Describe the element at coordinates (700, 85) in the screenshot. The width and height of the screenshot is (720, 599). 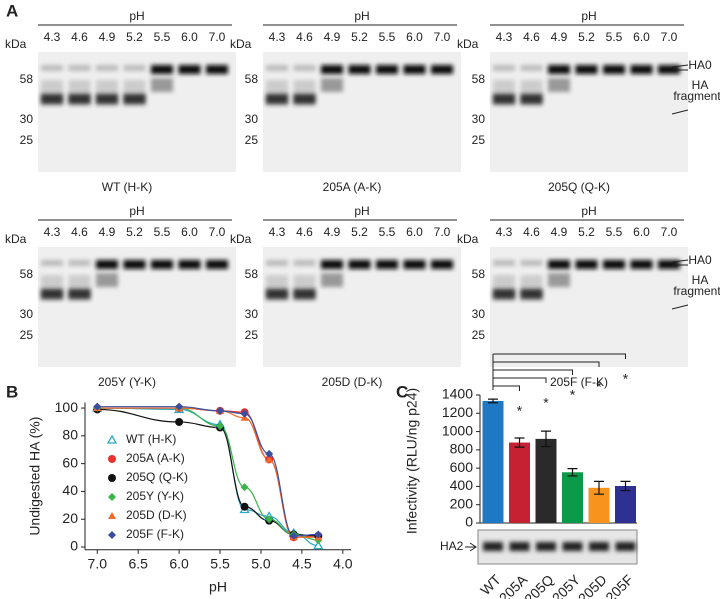
I see `fragment-label: HA` at that location.